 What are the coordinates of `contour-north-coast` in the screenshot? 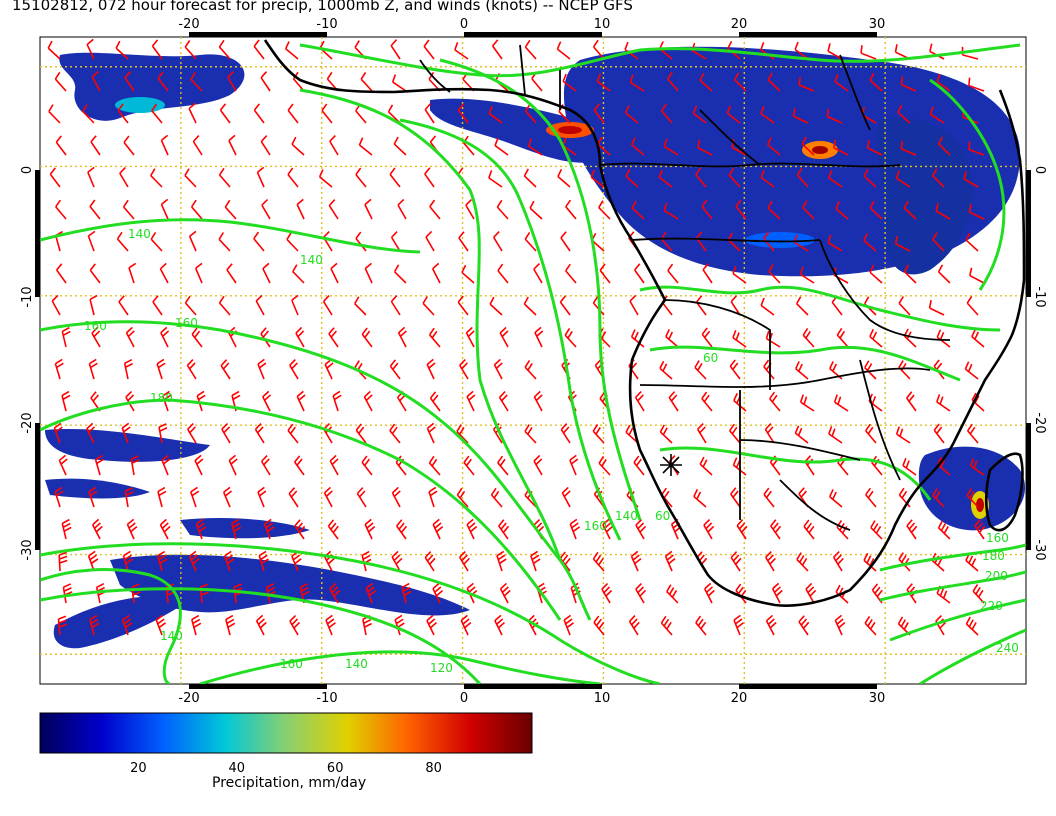 It's located at (660, 60).